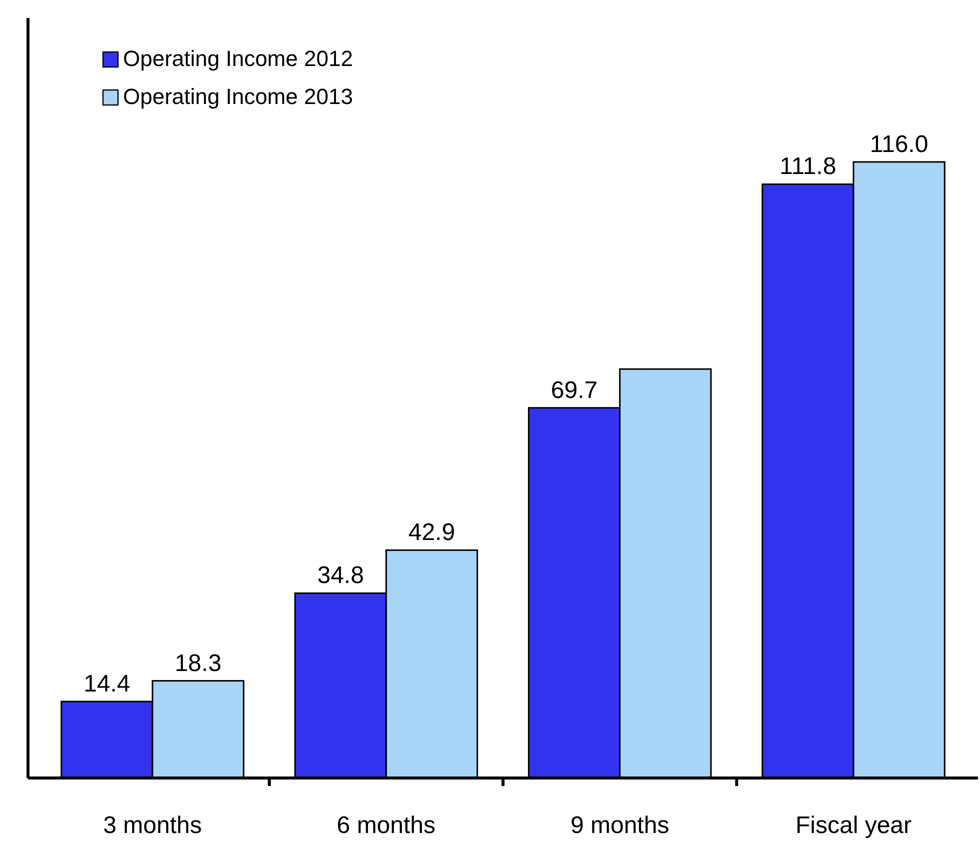  What do you see at coordinates (808, 166) in the screenshot?
I see `data-label: 111.8` at bounding box center [808, 166].